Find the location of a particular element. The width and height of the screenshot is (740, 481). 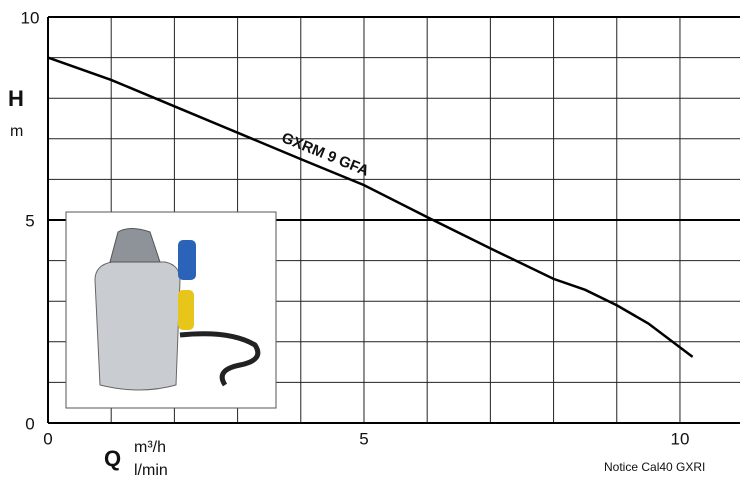

y-axis-unit: m is located at coordinates (16, 131).